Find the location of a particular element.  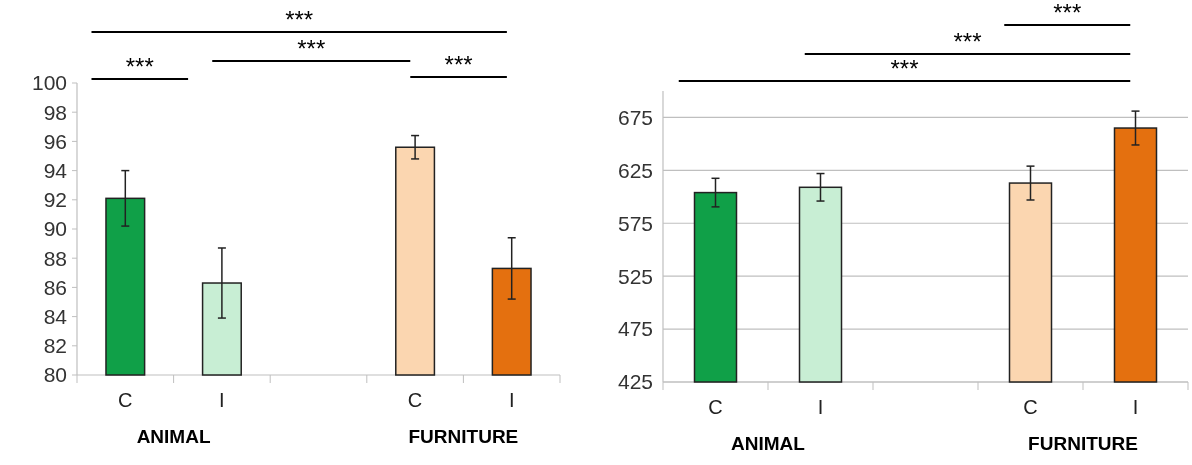

y-tick-label: 675 is located at coordinates (635, 117).